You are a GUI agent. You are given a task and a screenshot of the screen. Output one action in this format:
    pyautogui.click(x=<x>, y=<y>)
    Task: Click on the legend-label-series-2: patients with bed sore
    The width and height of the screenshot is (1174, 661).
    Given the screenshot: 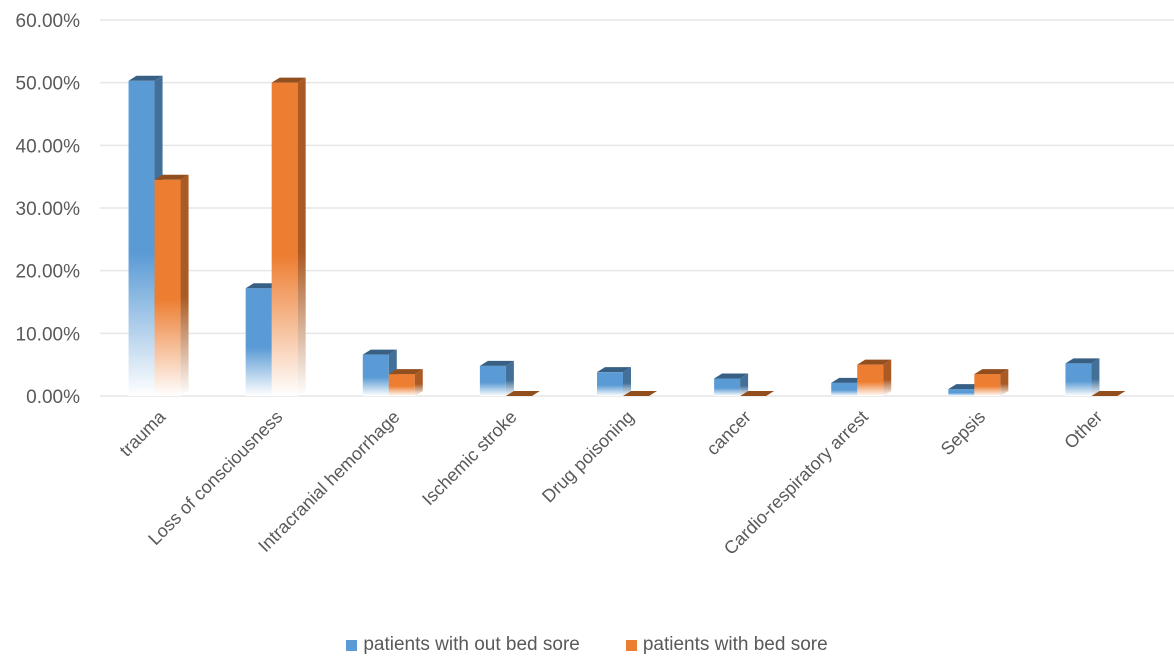 What is the action you would take?
    pyautogui.click(x=735, y=644)
    